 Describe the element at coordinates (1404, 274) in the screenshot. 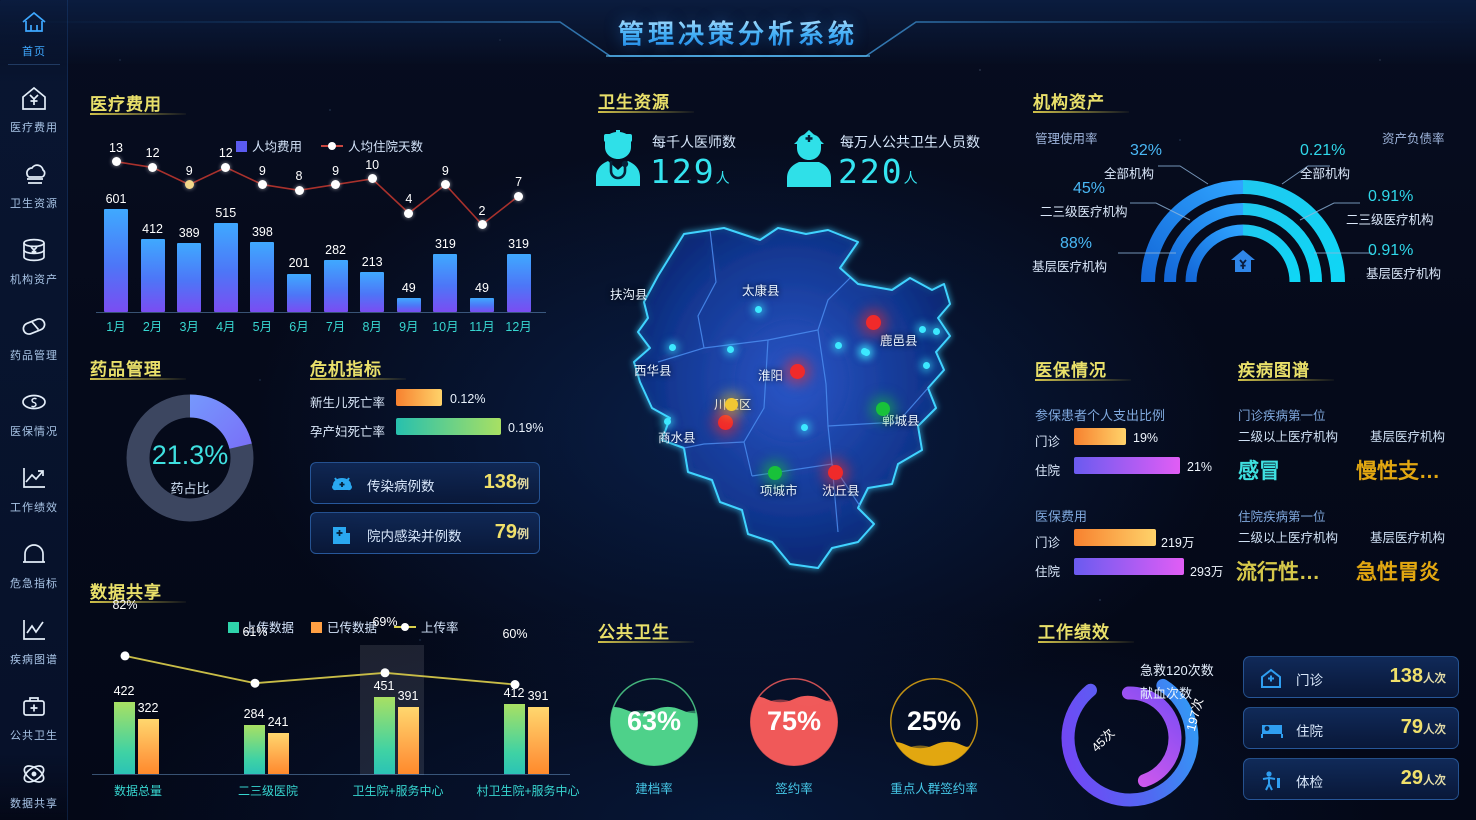

I see `asset-right-label-2: 基层医疗机构` at that location.